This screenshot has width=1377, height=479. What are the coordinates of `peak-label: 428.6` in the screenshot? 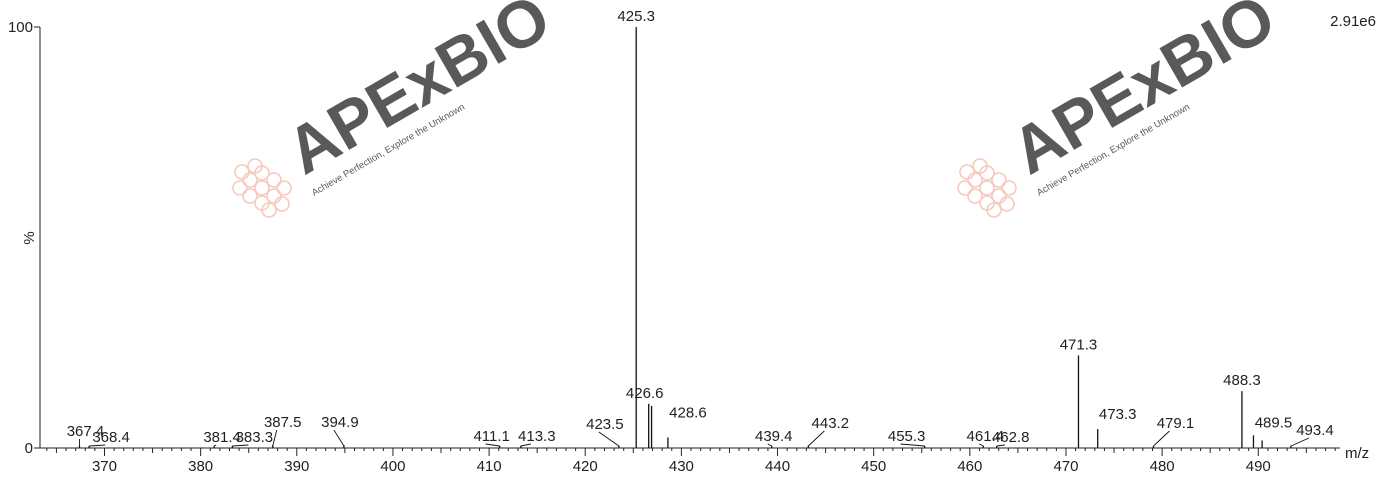 It's located at (688, 412).